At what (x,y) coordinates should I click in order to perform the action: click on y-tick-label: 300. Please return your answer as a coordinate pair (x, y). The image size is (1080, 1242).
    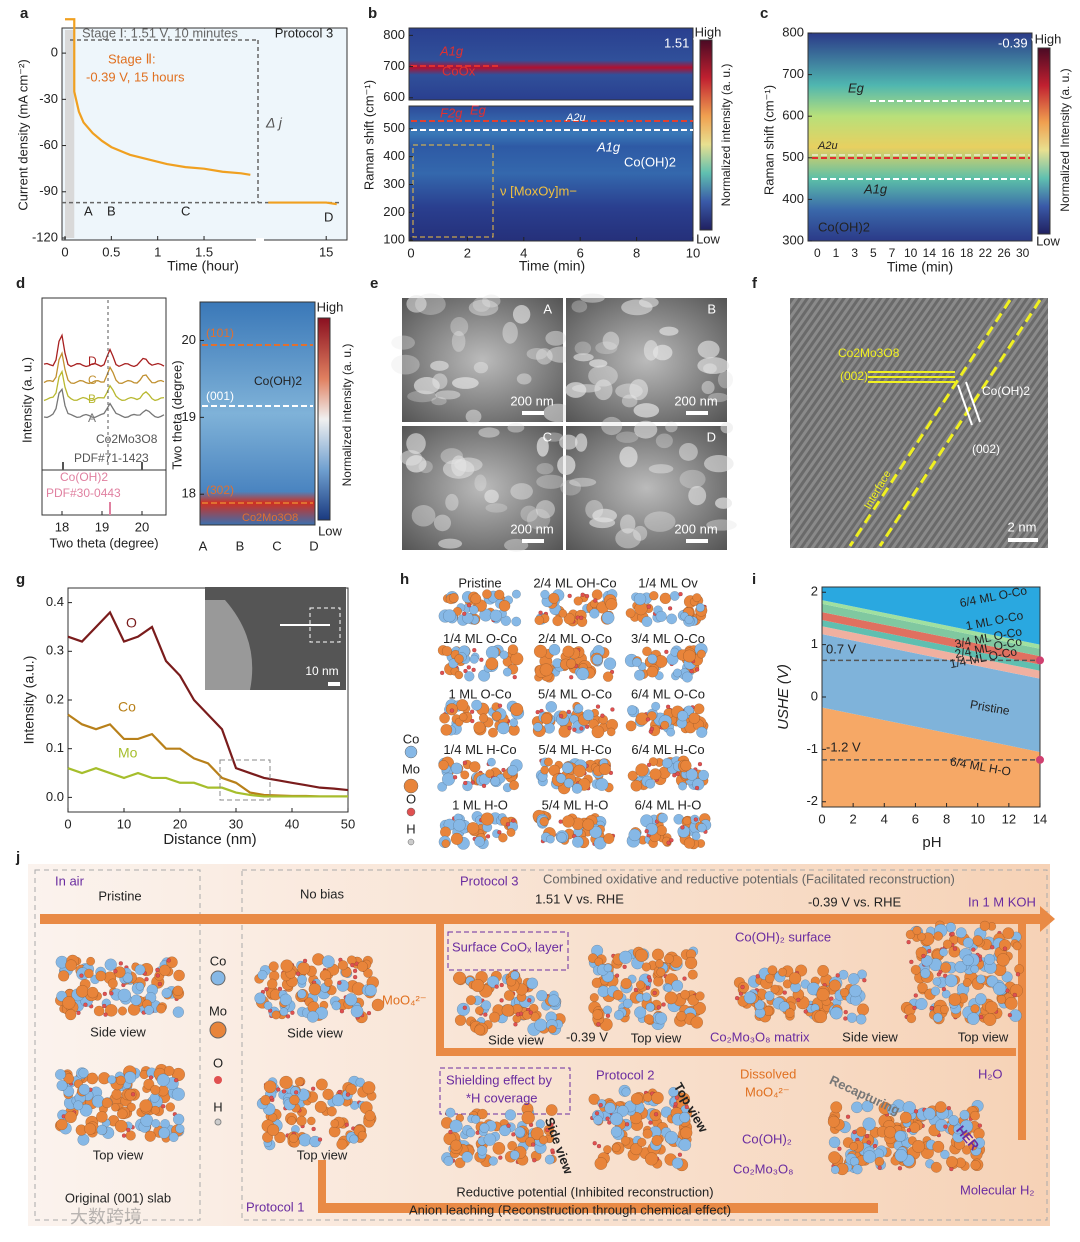
    Looking at the image, I should click on (793, 239).